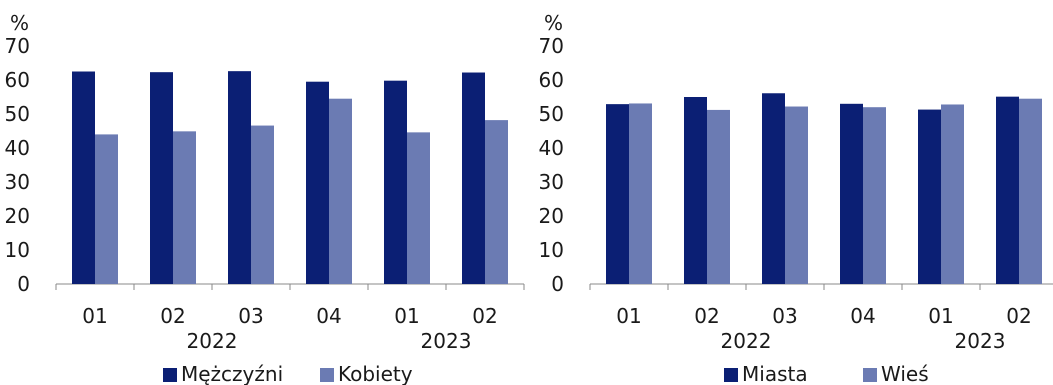 The height and width of the screenshot is (385, 1053). I want to click on legend-label: Wieś, so click(905, 373).